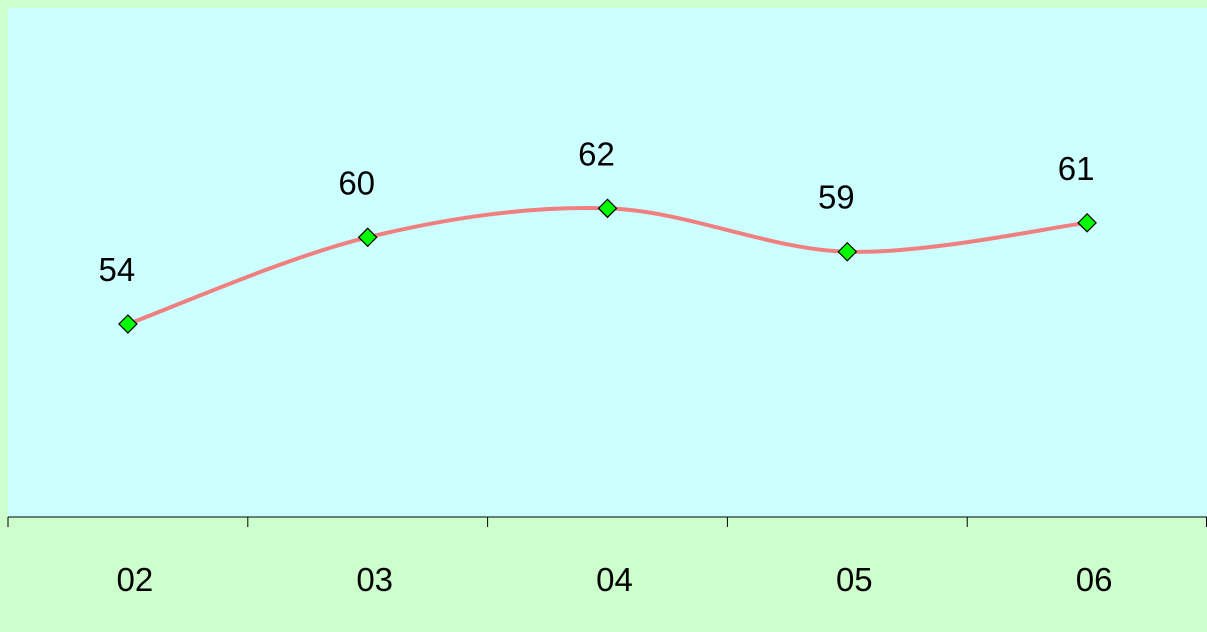 This screenshot has width=1207, height=632. What do you see at coordinates (607, 521) in the screenshot?
I see `x-axis` at bounding box center [607, 521].